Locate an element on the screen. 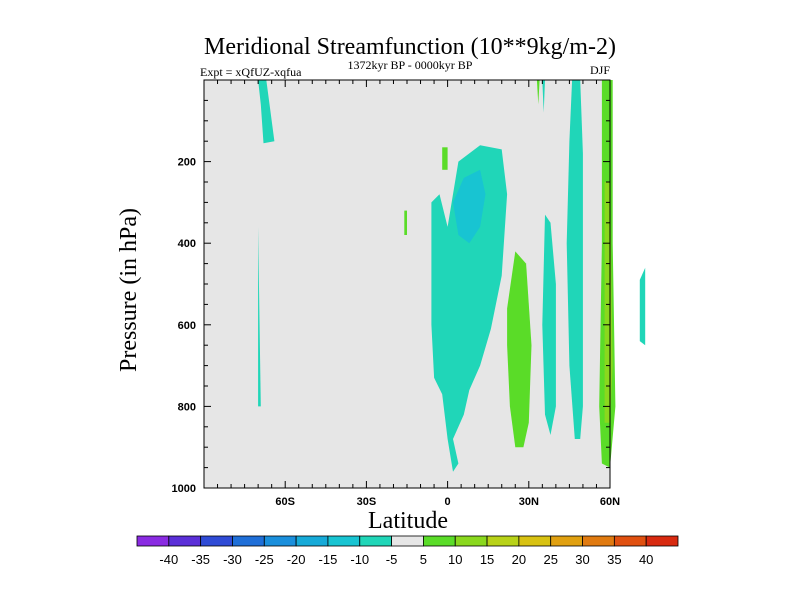 The width and height of the screenshot is (800, 600). region-tropics-inner is located at coordinates (469, 206).